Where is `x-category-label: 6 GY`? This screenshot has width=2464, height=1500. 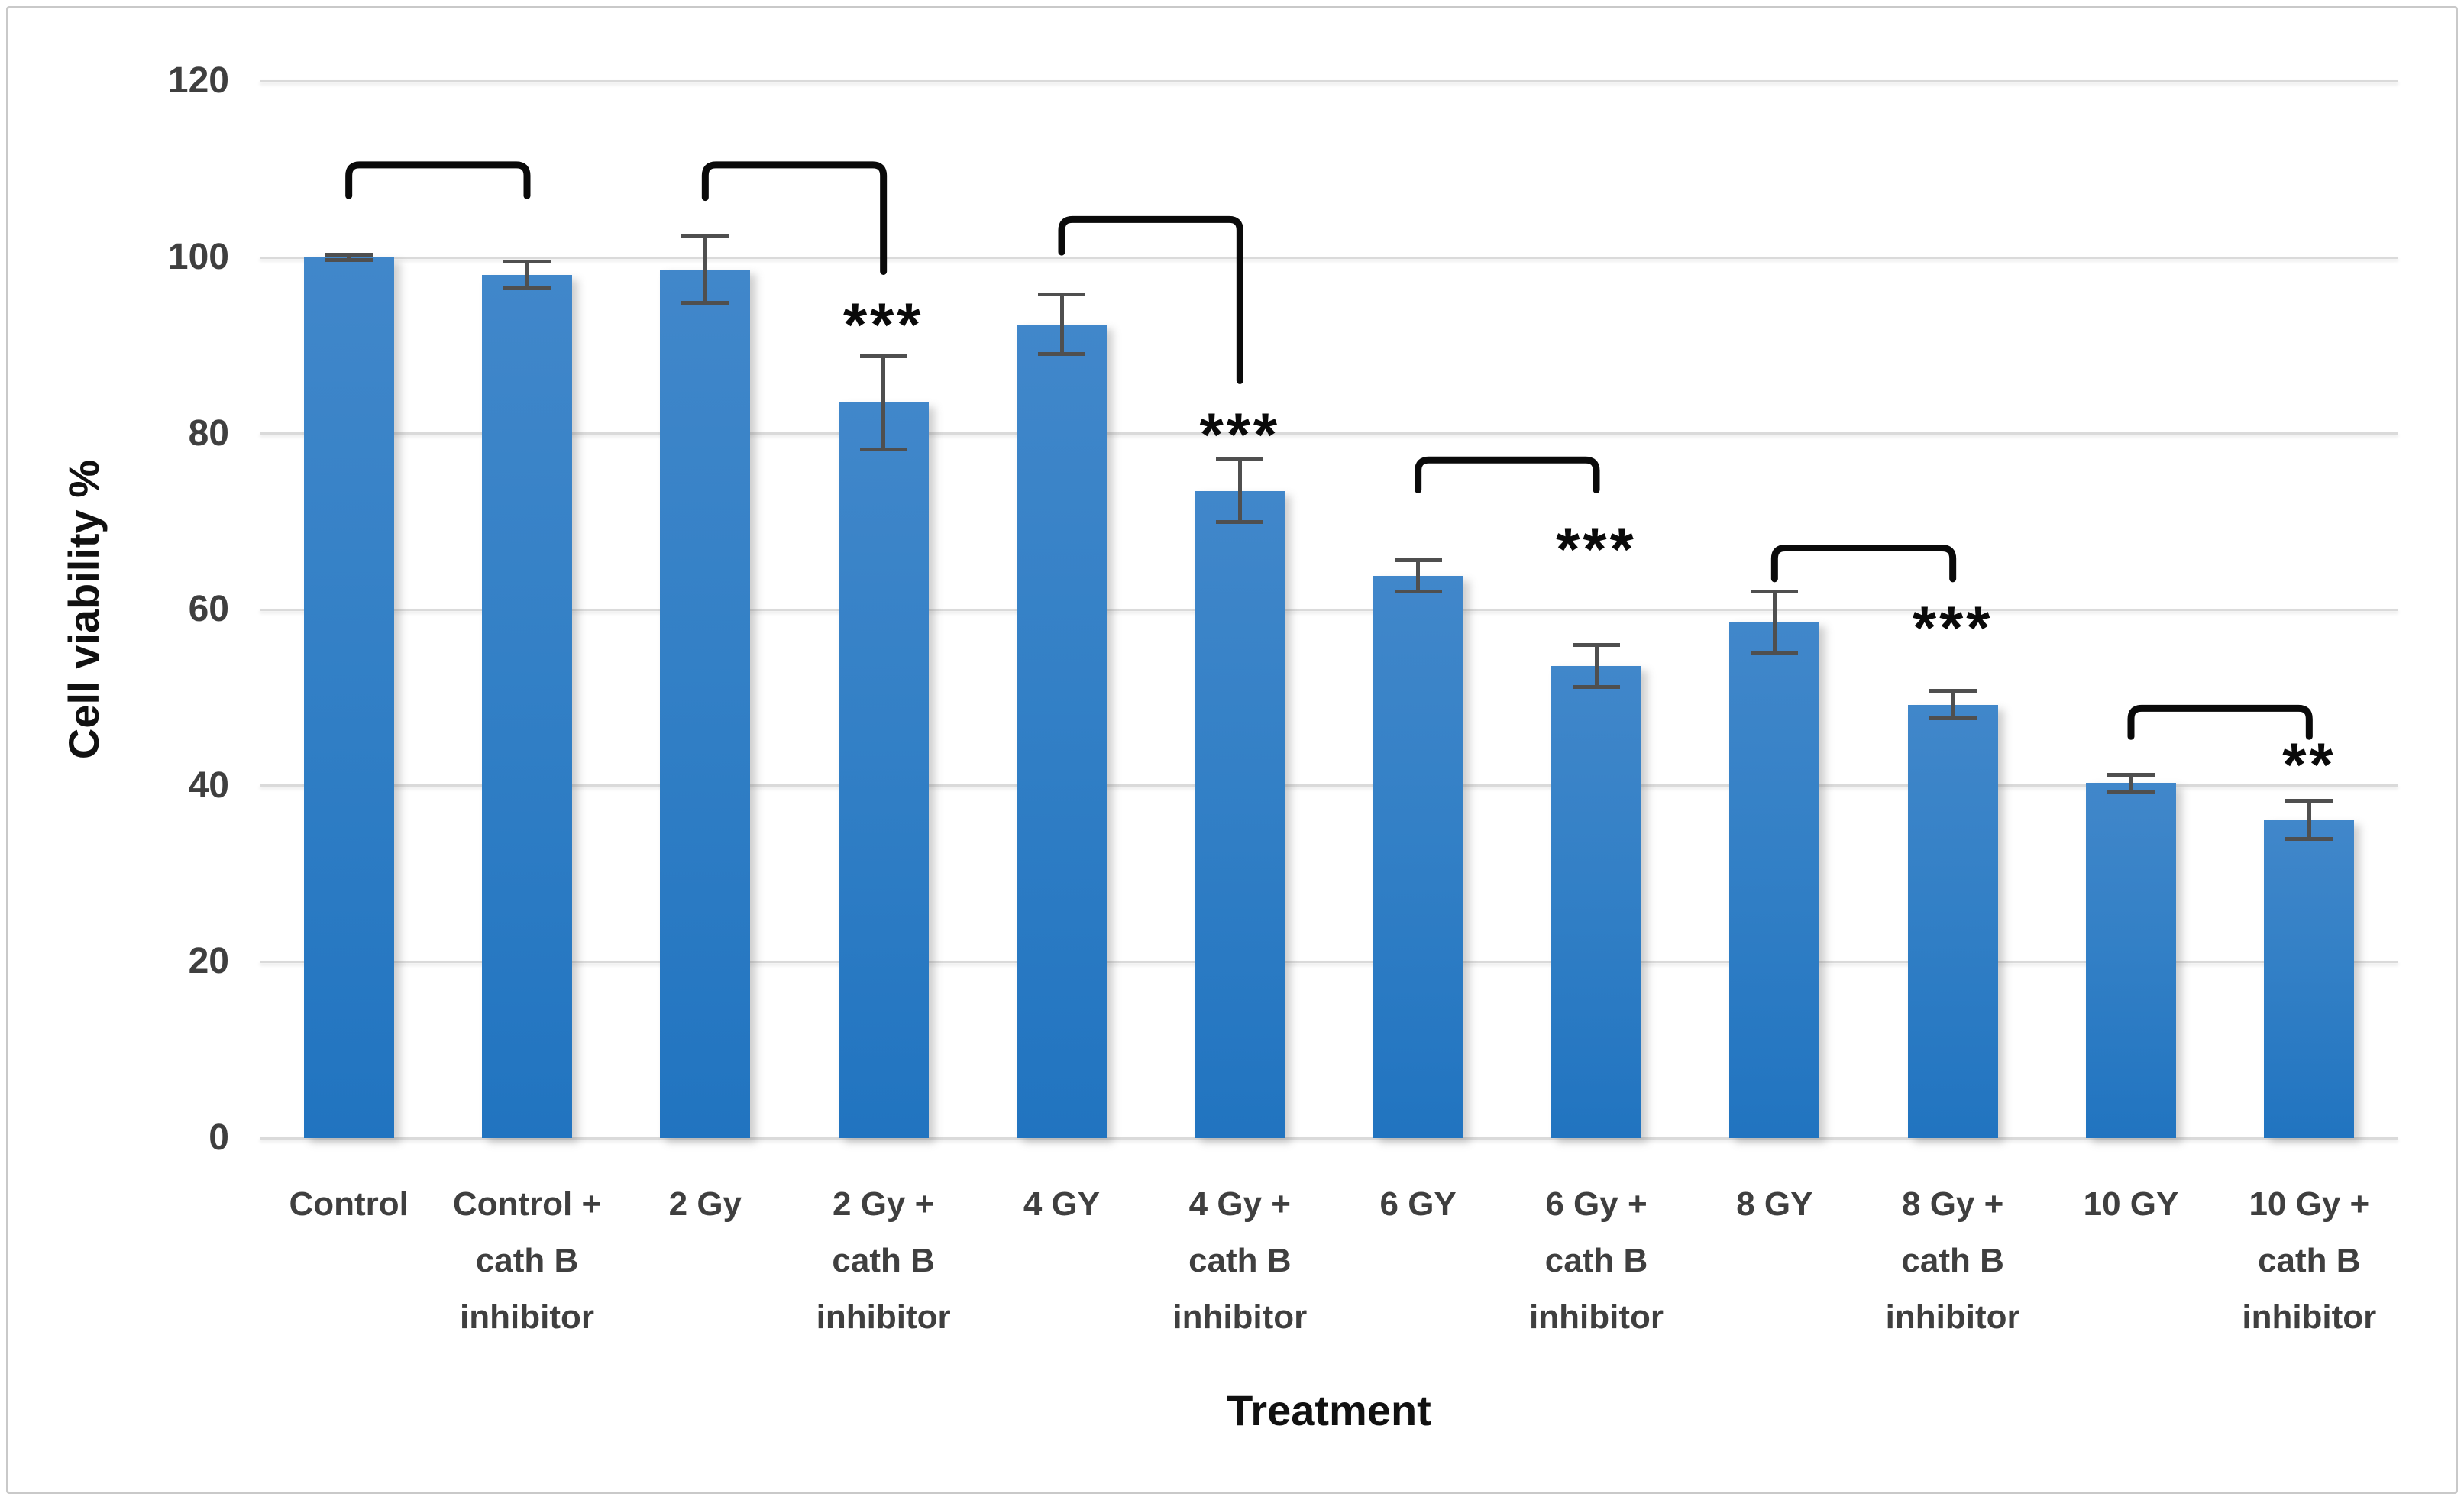 x-category-label: 6 GY is located at coordinates (1419, 1204).